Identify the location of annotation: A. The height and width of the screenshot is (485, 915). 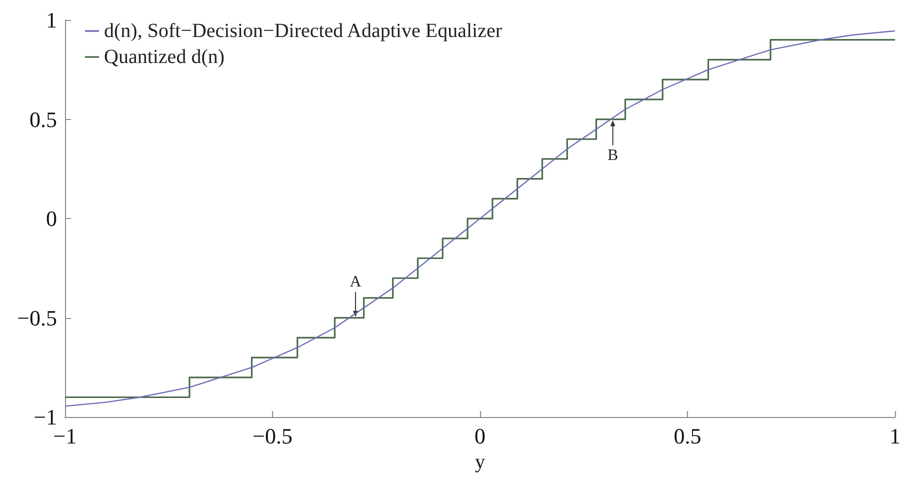
(356, 281).